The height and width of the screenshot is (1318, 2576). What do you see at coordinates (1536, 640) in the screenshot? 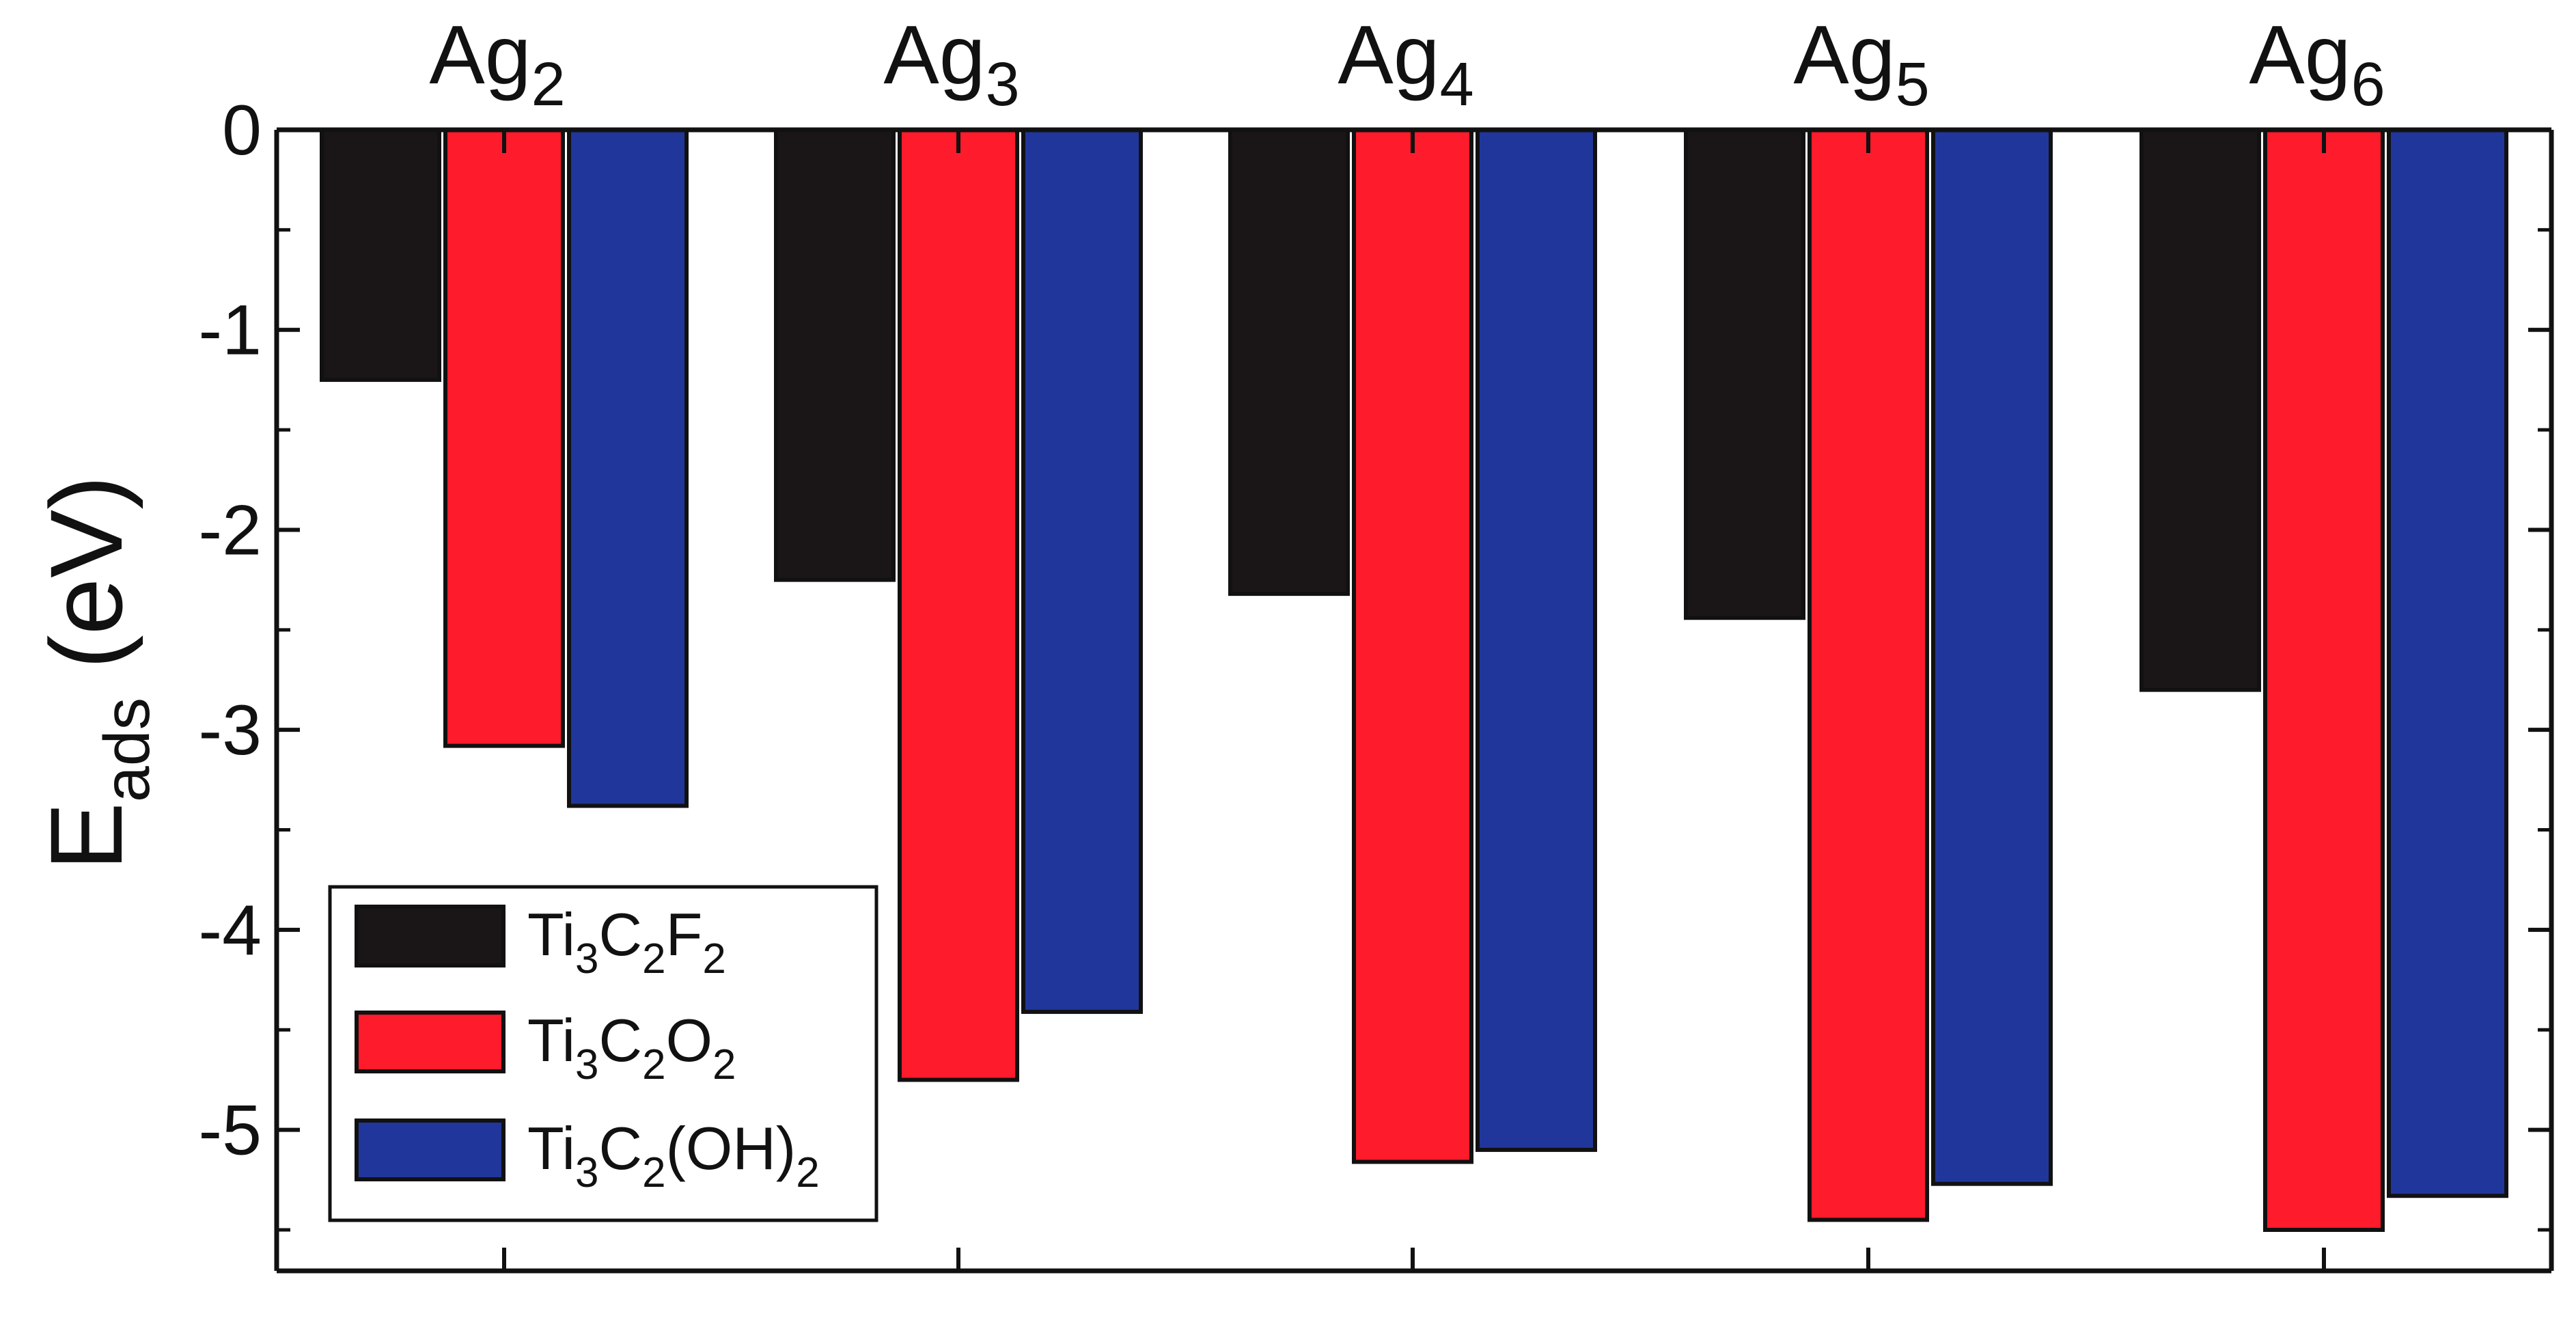
I see `bar-ti3c2-oh-2-ag4` at bounding box center [1536, 640].